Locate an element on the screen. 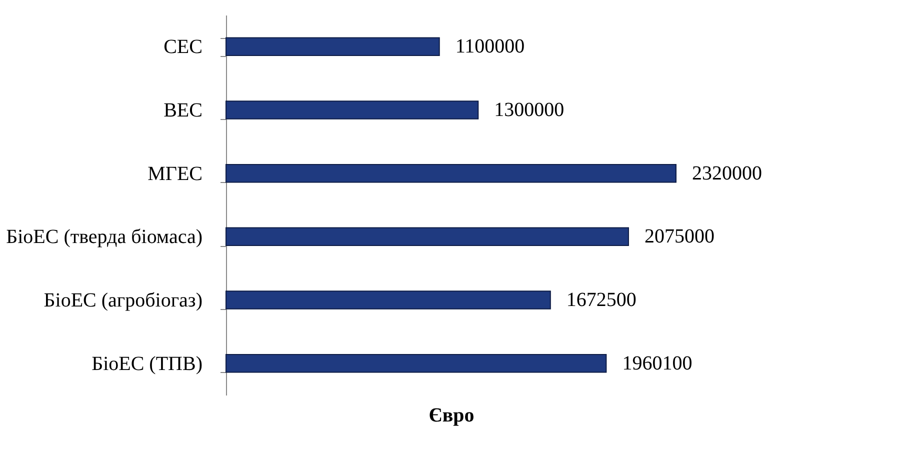  data-label: 1300000 is located at coordinates (529, 110).